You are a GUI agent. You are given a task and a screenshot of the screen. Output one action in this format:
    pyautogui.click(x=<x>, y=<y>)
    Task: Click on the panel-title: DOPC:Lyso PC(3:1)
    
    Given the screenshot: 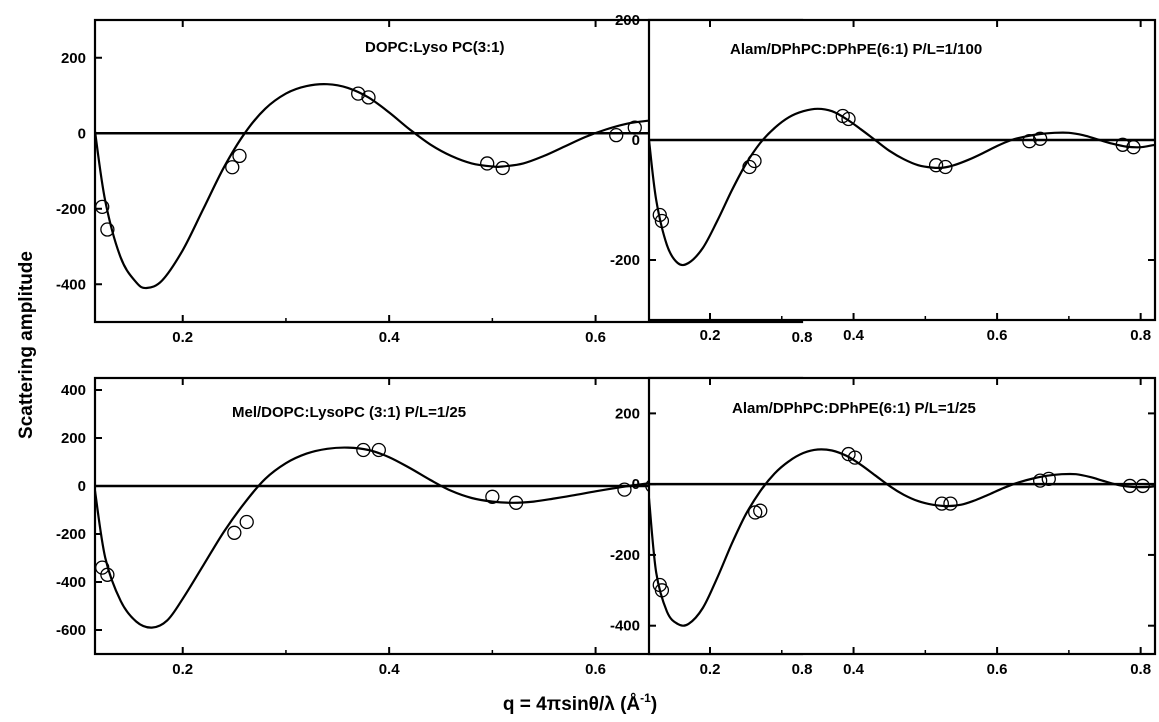 What is the action you would take?
    pyautogui.click(x=434, y=47)
    